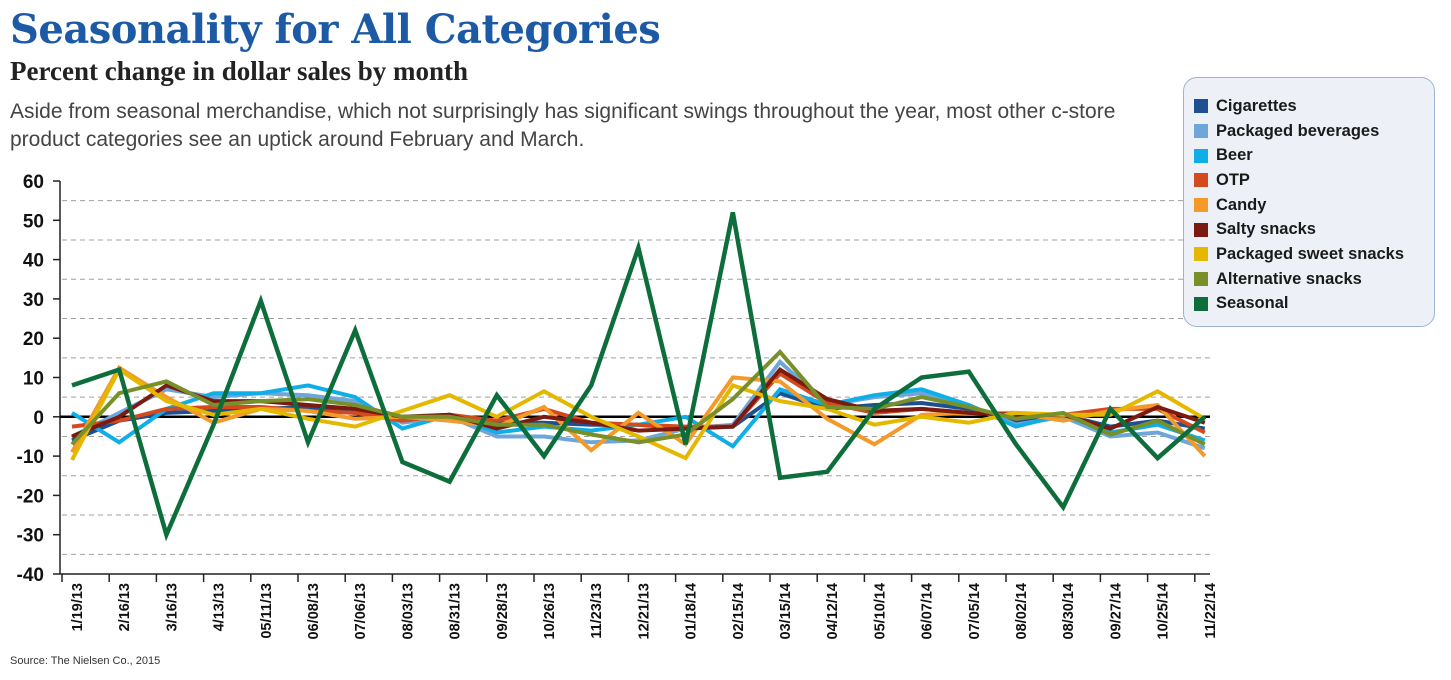 Image resolution: width=1451 pixels, height=680 pixels. Describe the element at coordinates (975, 611) in the screenshot. I see `x-tick-label: 07/05/14` at that location.